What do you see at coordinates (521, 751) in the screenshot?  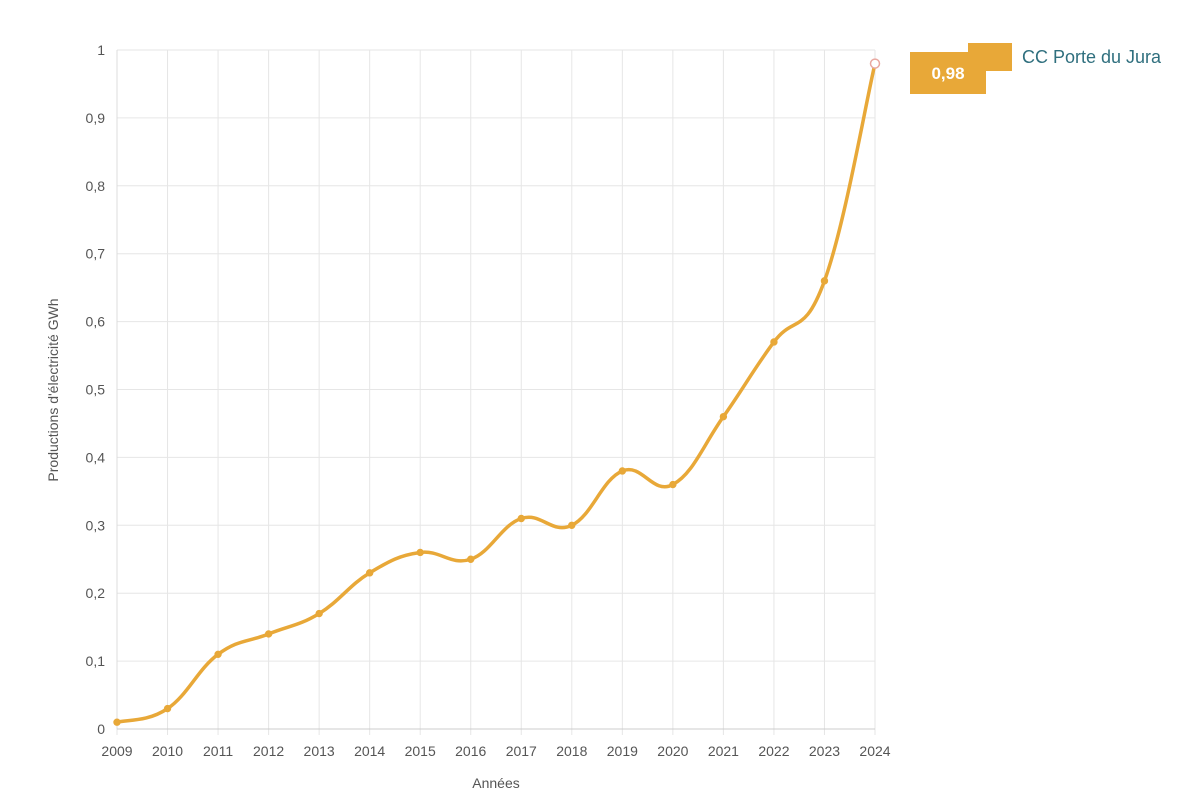 I see `x-tick-label: 2017` at bounding box center [521, 751].